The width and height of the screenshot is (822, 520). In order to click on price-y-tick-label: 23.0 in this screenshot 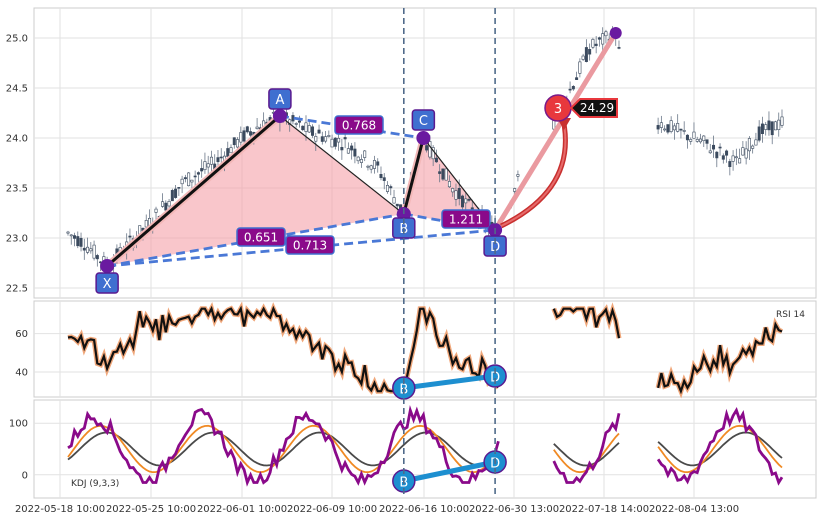, I will do `click(17, 239)`.